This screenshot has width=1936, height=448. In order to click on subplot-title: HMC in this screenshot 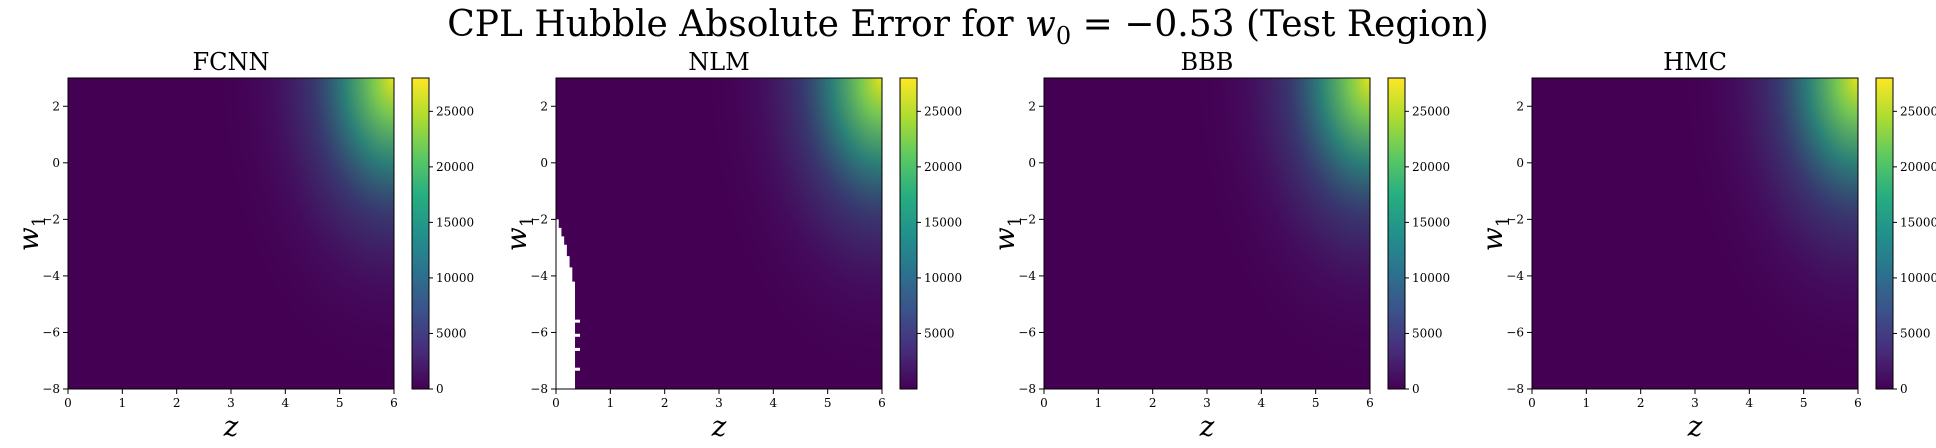, I will do `click(1695, 62)`.